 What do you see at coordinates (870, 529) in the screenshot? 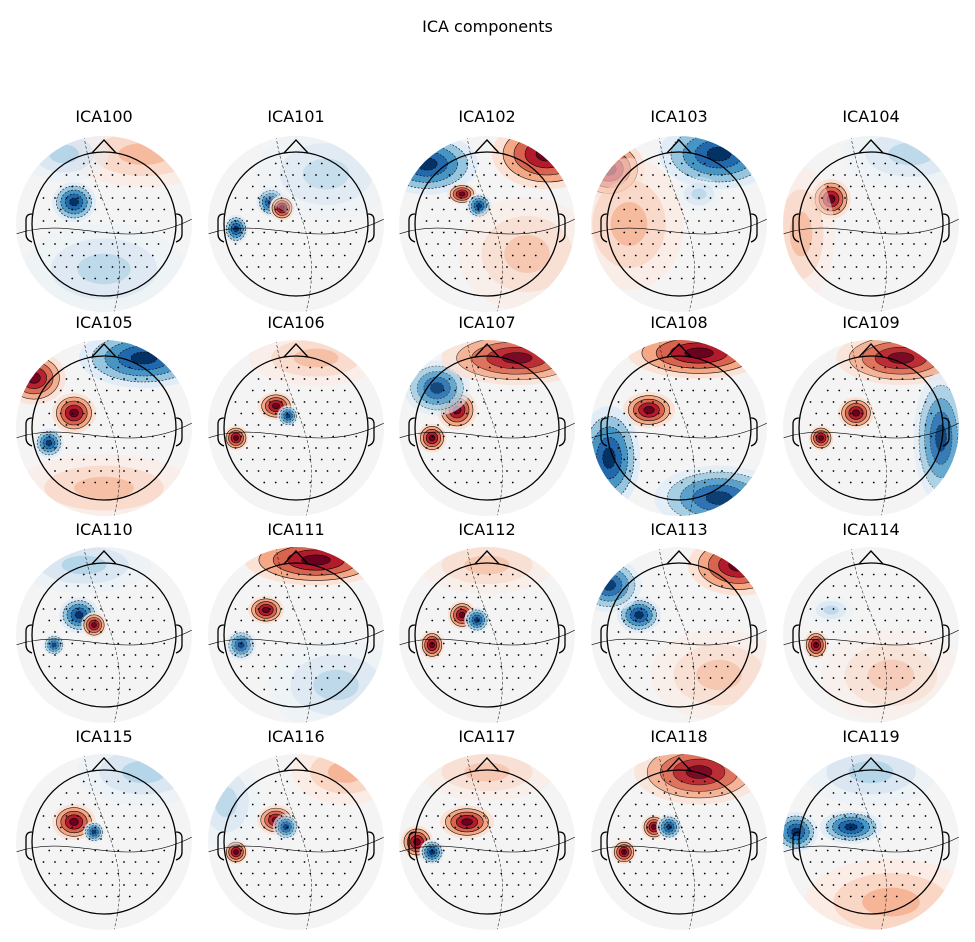
I see `component-title: ICA114` at bounding box center [870, 529].